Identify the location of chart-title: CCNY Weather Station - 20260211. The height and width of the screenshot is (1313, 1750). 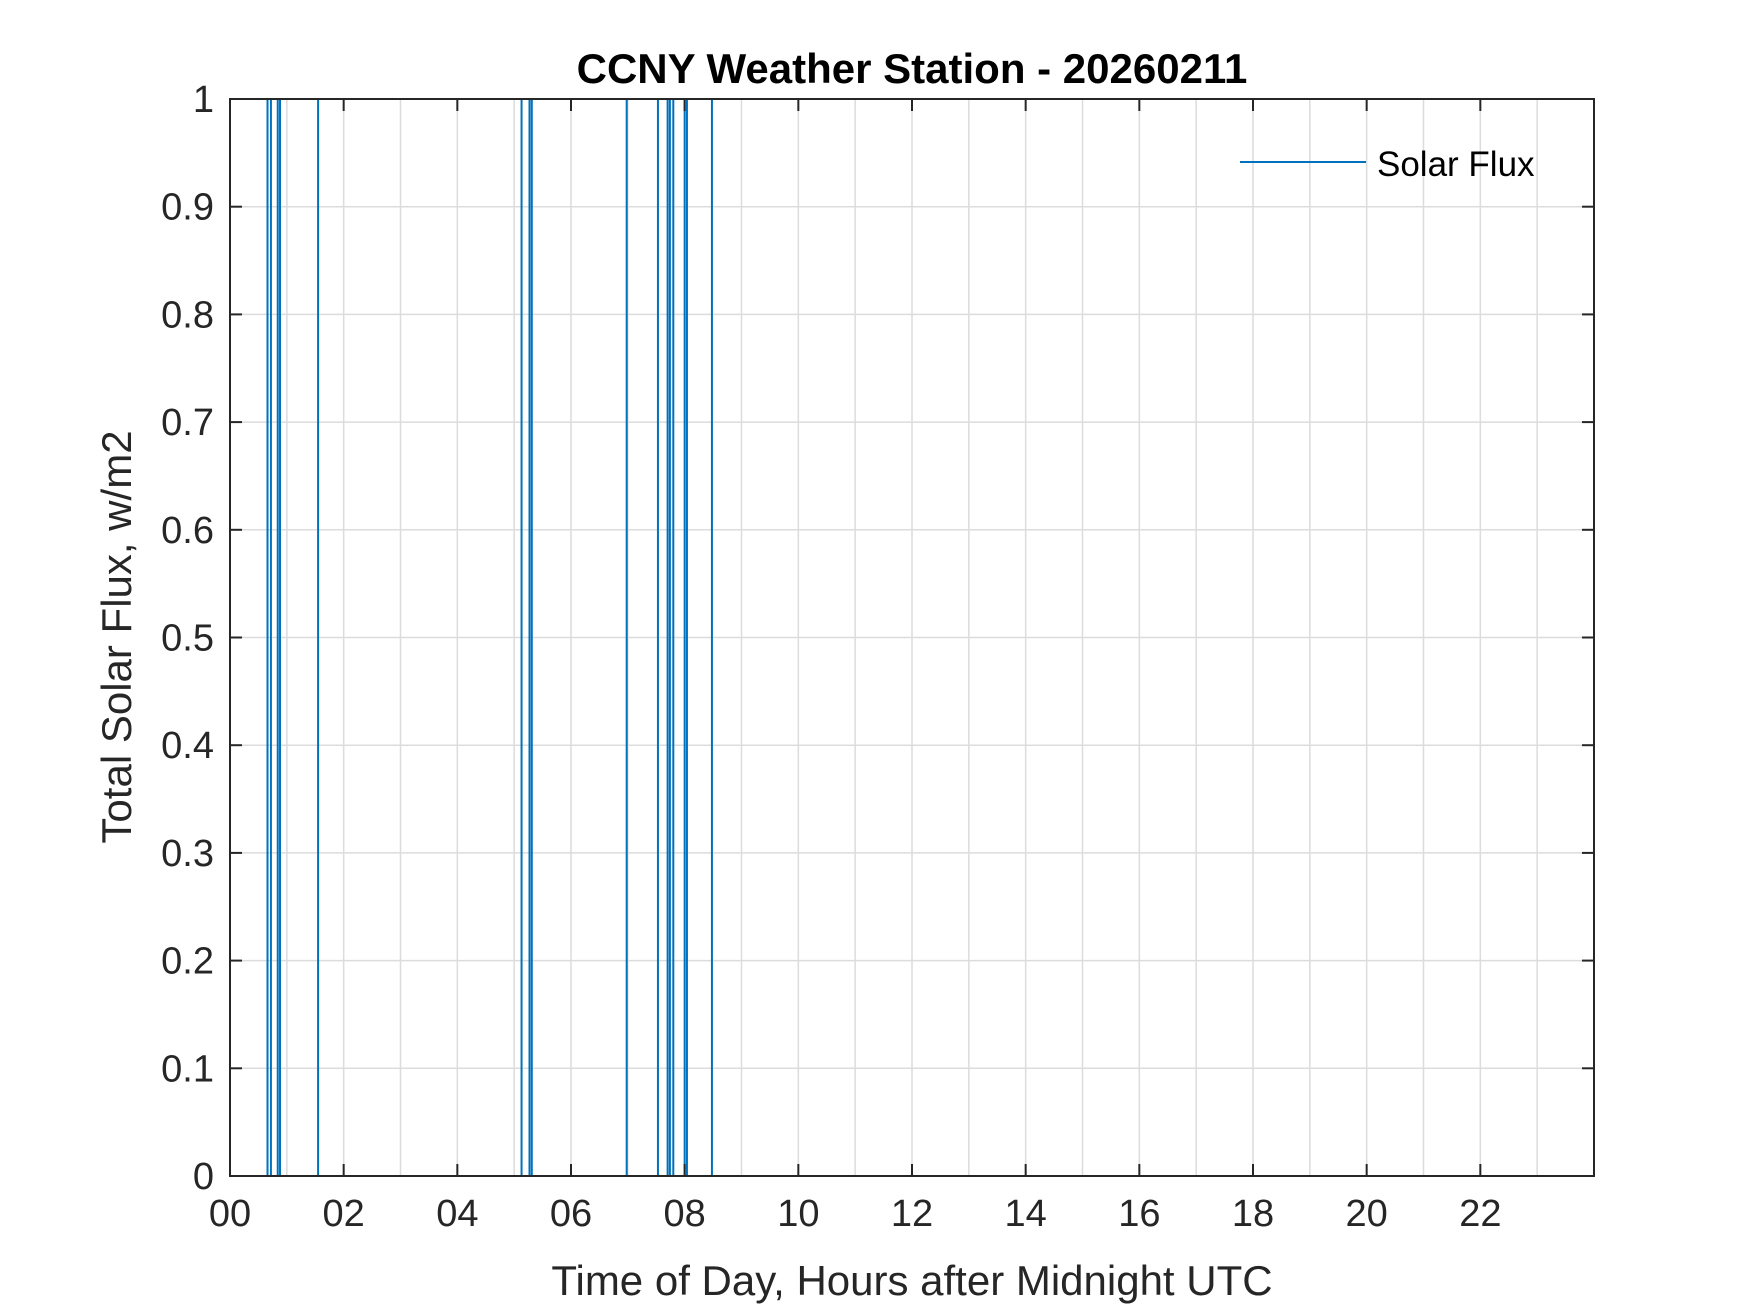
(912, 68).